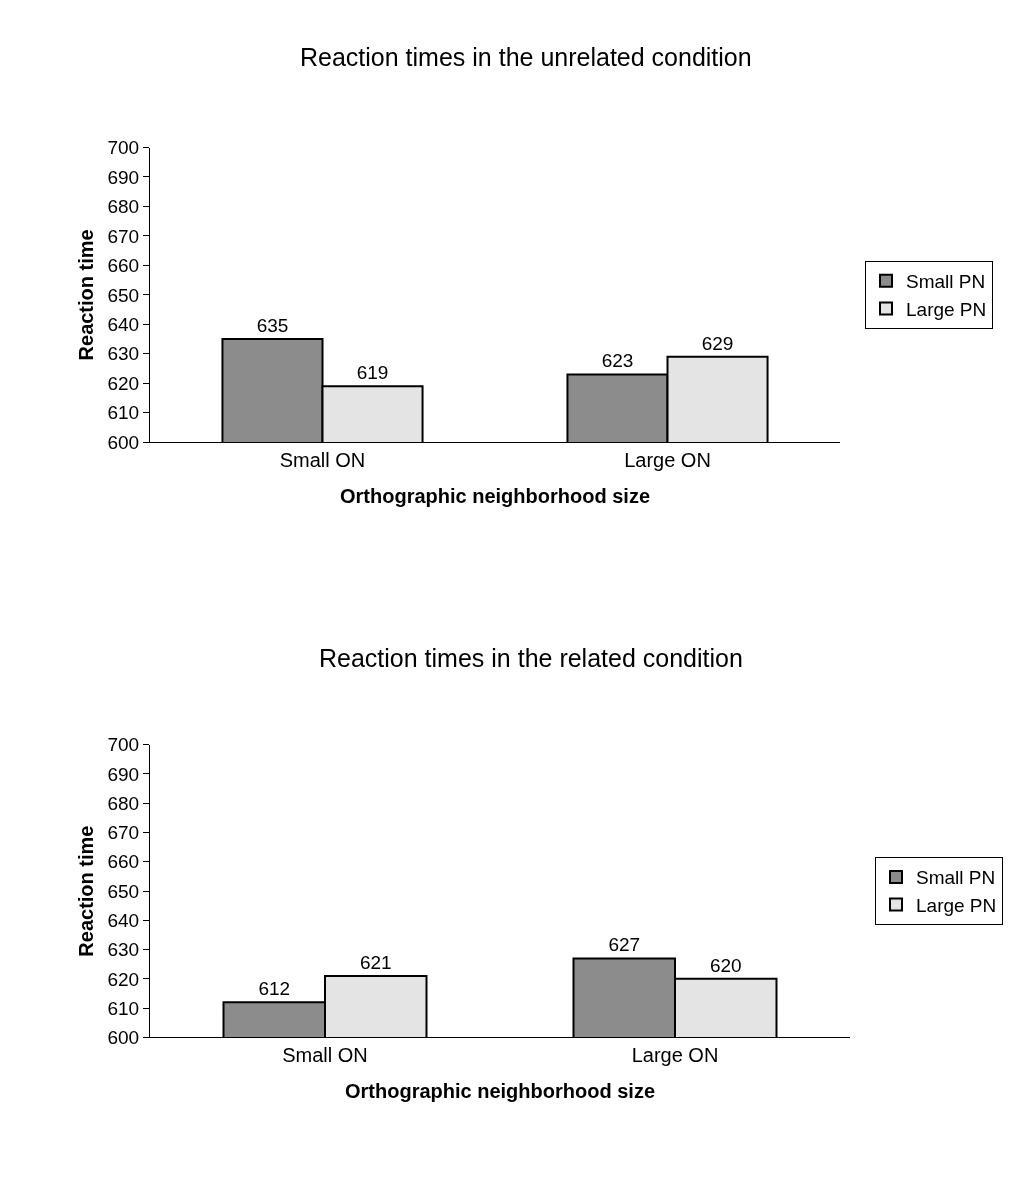 The image size is (1029, 1182). Describe the element at coordinates (717, 343) in the screenshot. I see `data-label: 629` at that location.